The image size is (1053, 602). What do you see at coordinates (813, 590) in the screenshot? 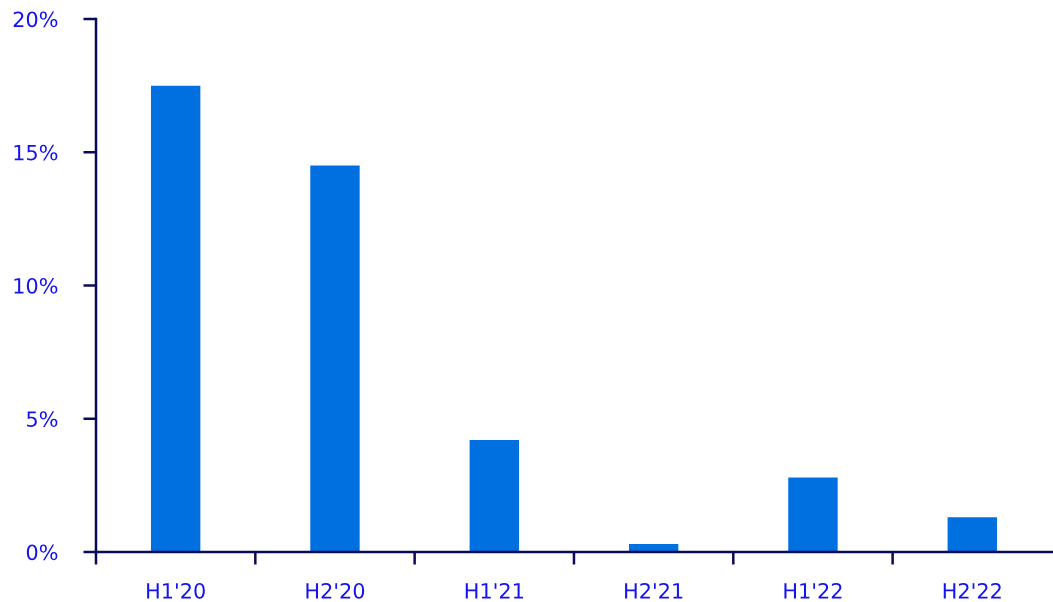
I see `x-tick-label: H1'22` at bounding box center [813, 590].